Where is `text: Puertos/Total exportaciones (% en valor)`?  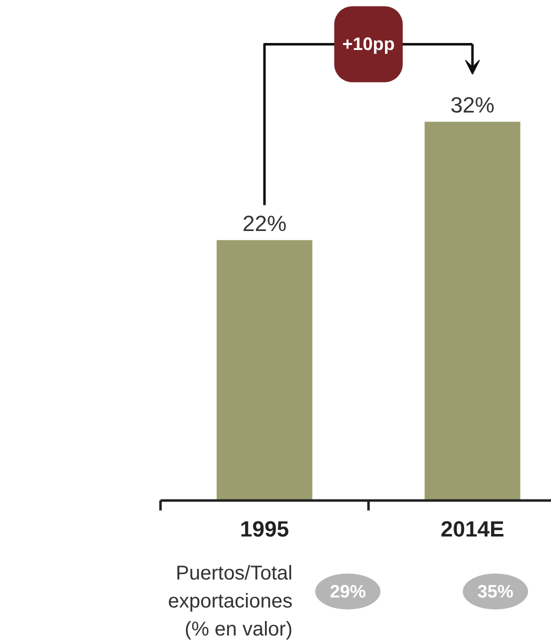
text: Puertos/Total exportaciones (% en valor) is located at coordinates (230, 601).